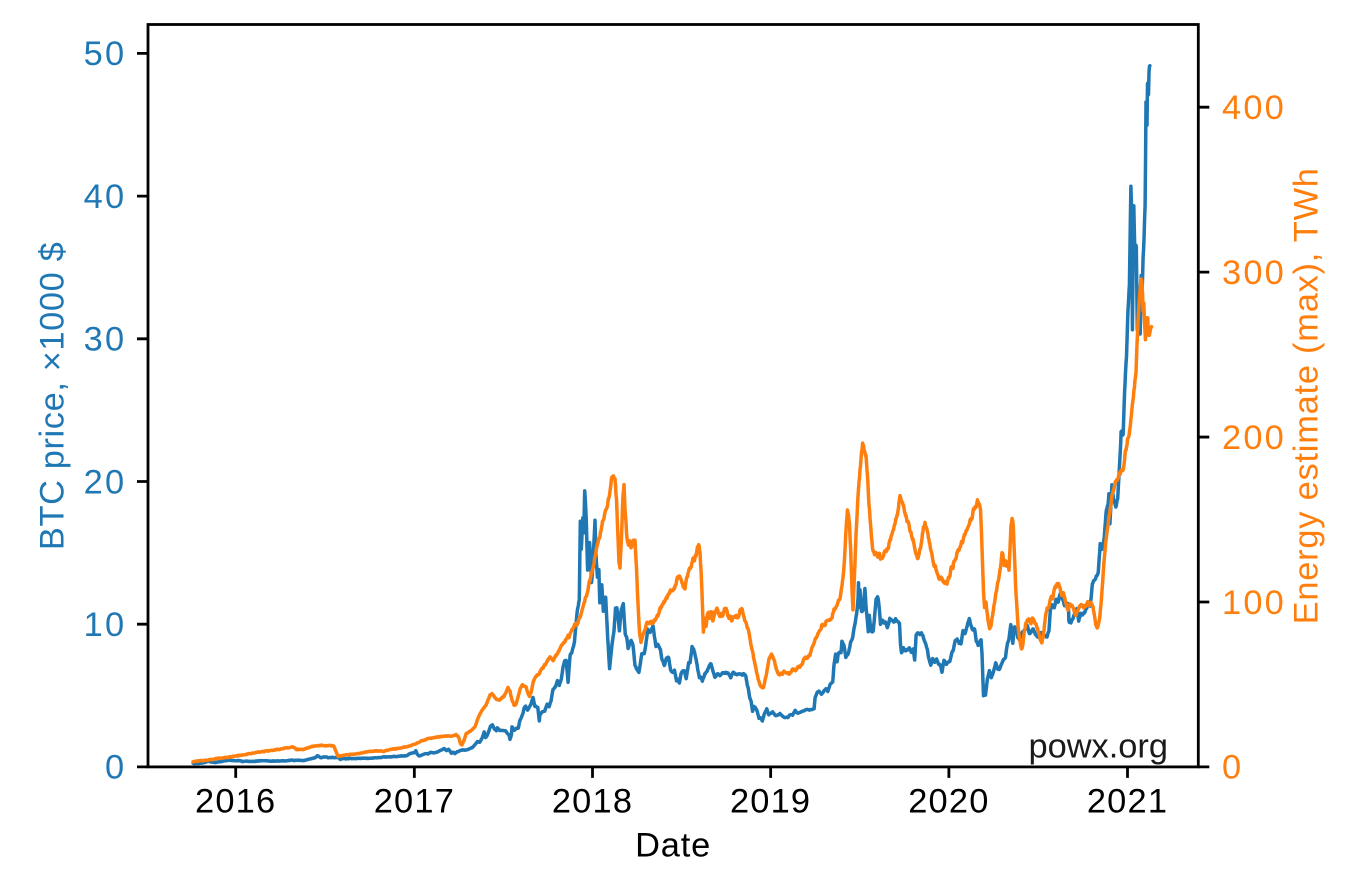  What do you see at coordinates (673, 846) in the screenshot?
I see `svg-text: Date` at bounding box center [673, 846].